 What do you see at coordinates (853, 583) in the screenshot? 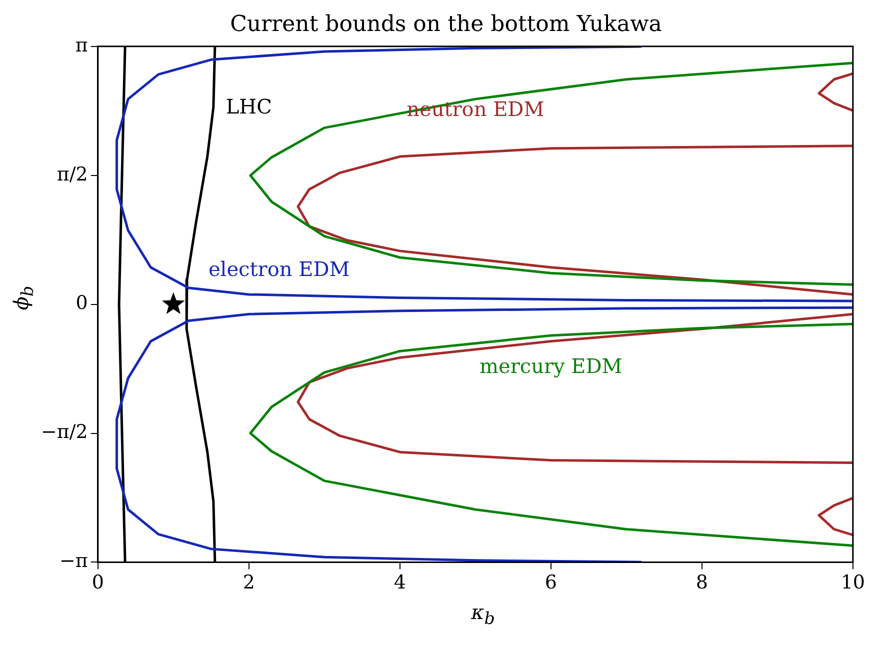
I see `x-tick-label: 10` at bounding box center [853, 583].